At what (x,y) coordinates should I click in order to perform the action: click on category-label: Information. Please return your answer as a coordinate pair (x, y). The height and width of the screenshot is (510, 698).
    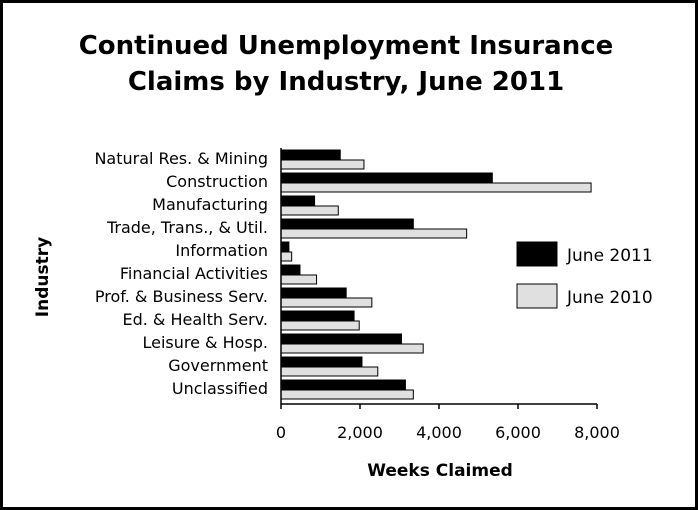
    Looking at the image, I should click on (221, 250).